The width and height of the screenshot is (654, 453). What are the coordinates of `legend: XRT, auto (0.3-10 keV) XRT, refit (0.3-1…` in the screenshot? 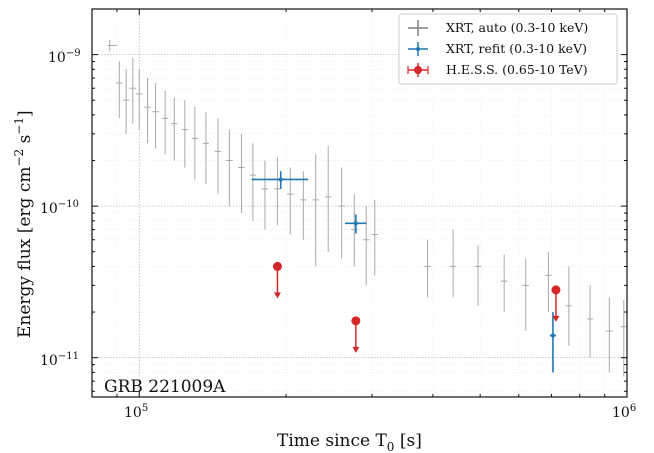 It's located at (508, 49).